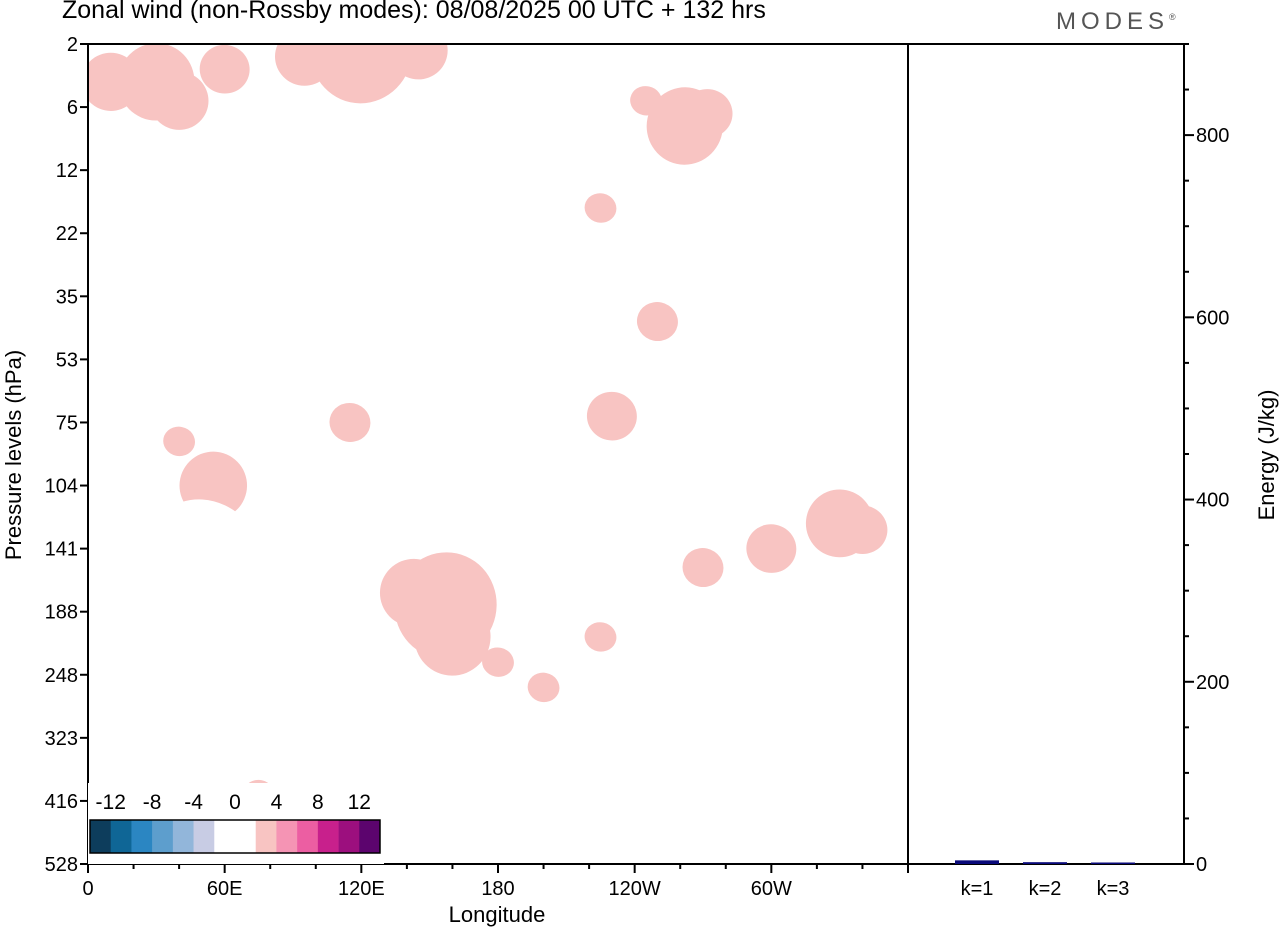  I want to click on longitude-tick-label: 120E, so click(361, 889).